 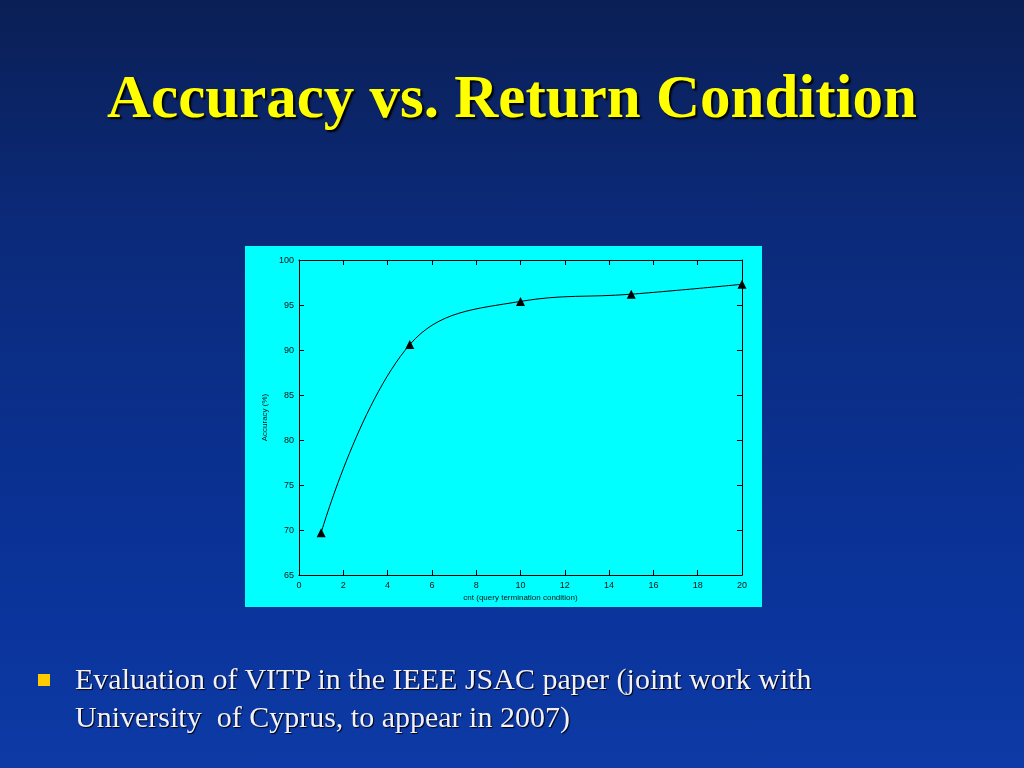 I want to click on x-tick-label: 20, so click(x=742, y=584).